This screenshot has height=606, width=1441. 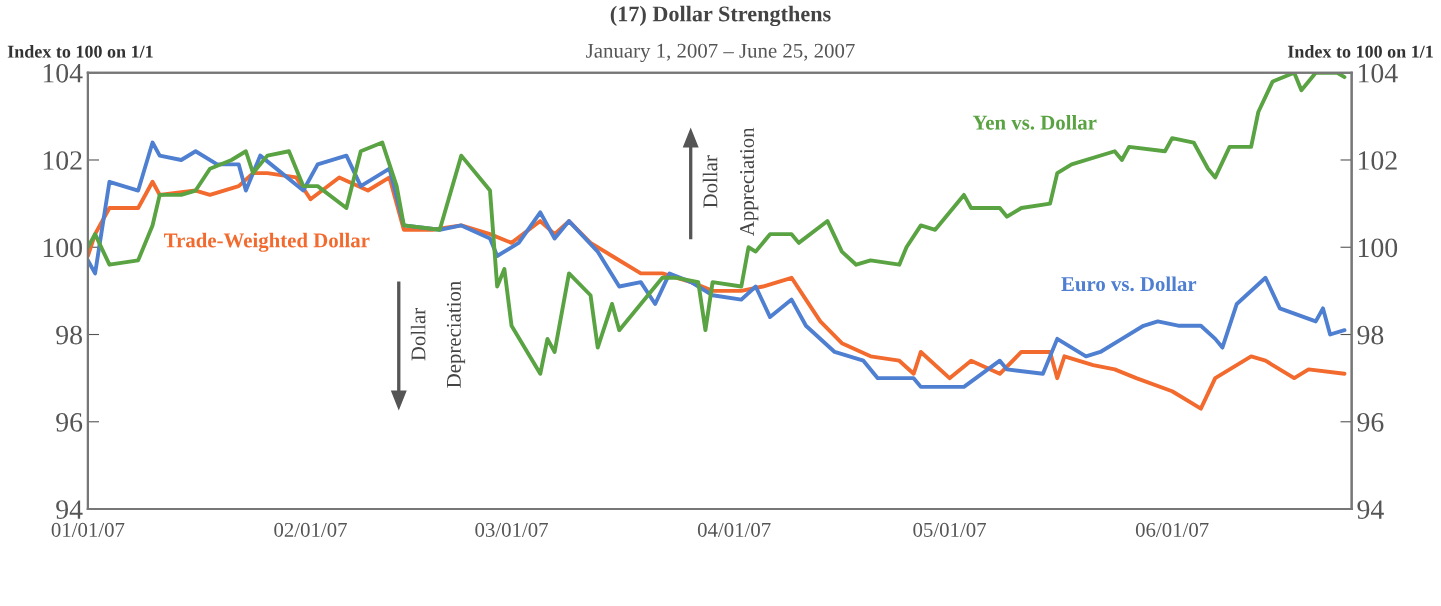 I want to click on y-tick-label: 100, so click(x=62, y=248).